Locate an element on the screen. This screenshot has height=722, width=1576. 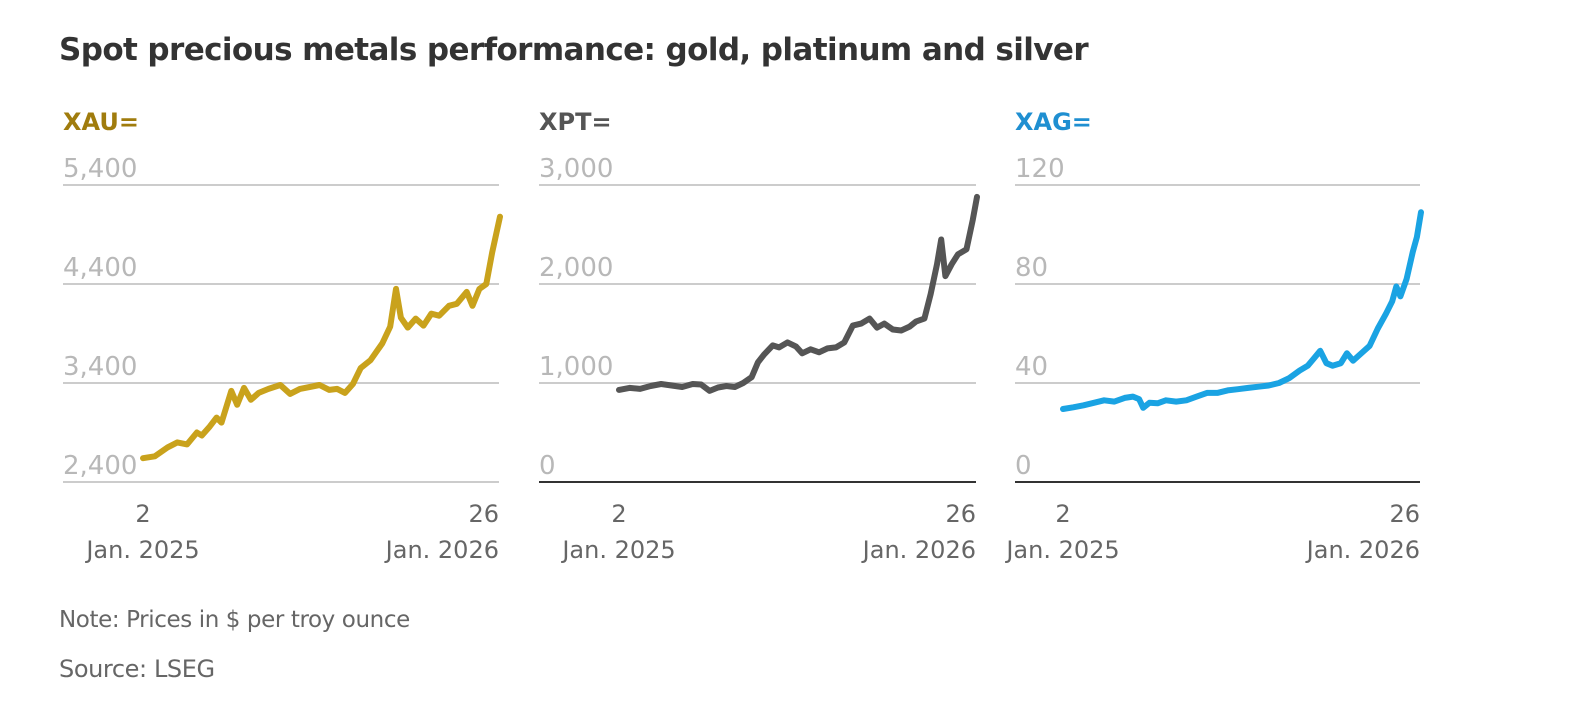
y-tick-label: 120 is located at coordinates (1040, 169).